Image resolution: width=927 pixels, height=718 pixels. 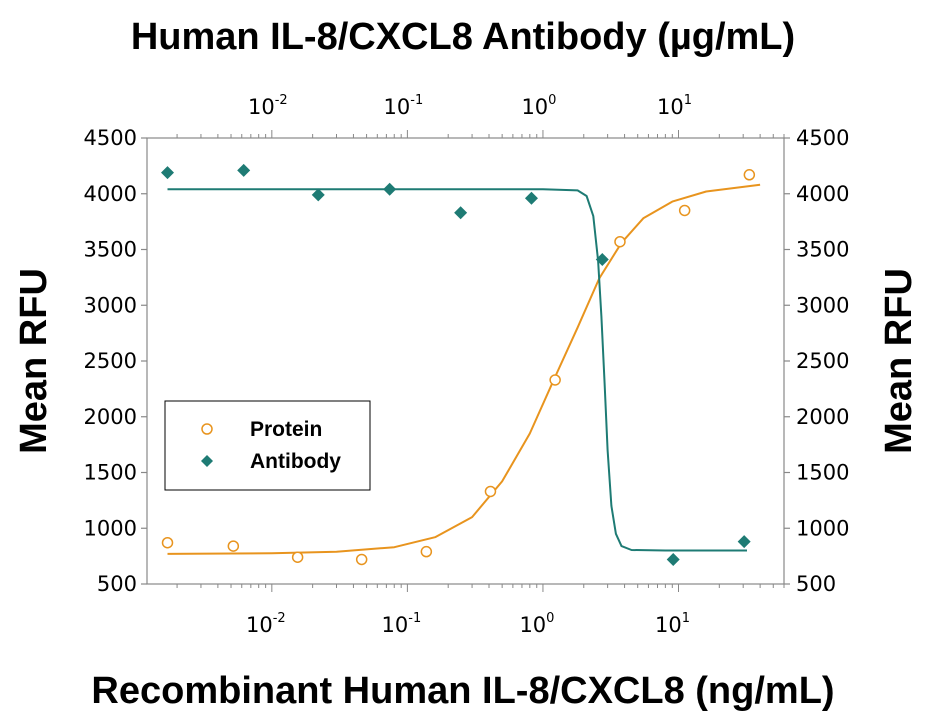 What do you see at coordinates (110, 305) in the screenshot?
I see `y-tick-label-left: 3000` at bounding box center [110, 305].